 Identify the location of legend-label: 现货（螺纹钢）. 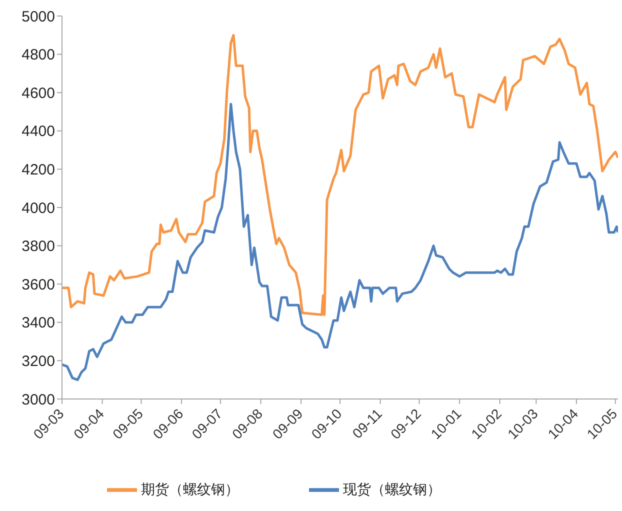
(392, 488).